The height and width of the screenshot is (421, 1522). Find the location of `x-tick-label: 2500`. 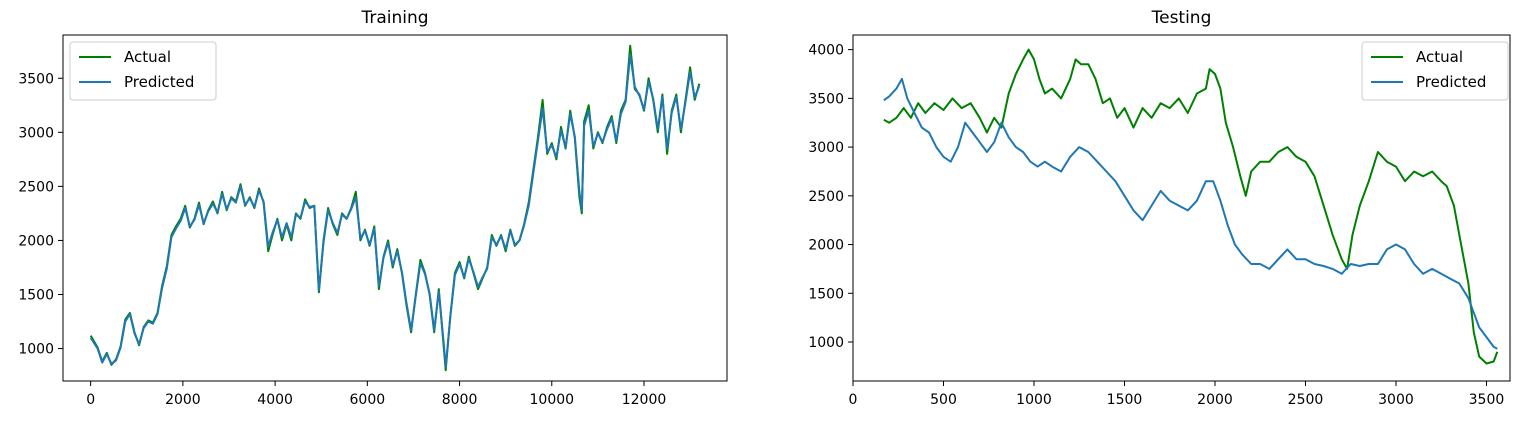

x-tick-label: 2500 is located at coordinates (1306, 400).